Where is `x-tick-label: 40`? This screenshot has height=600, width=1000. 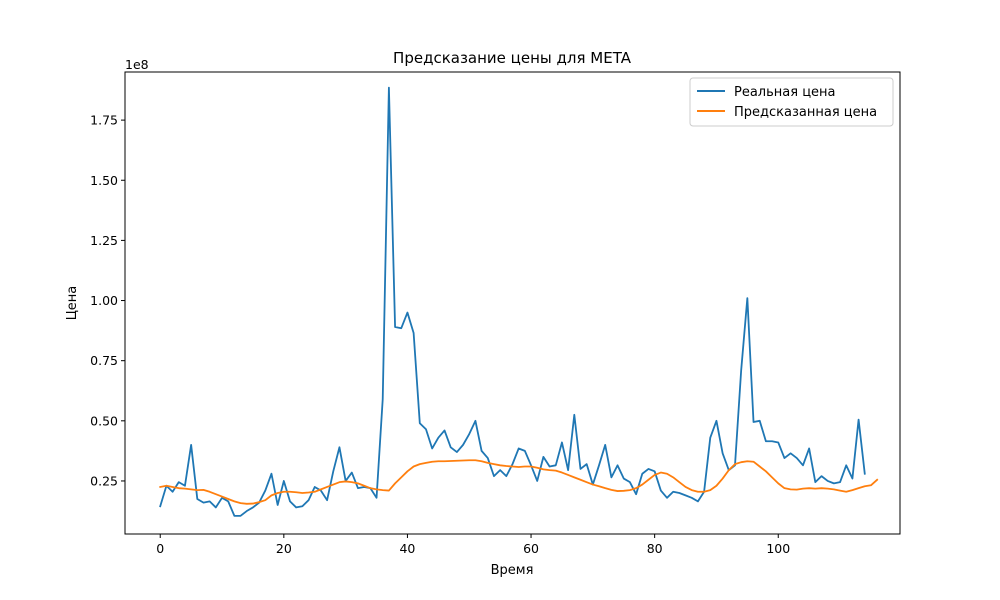
x-tick-label: 40 is located at coordinates (407, 548).